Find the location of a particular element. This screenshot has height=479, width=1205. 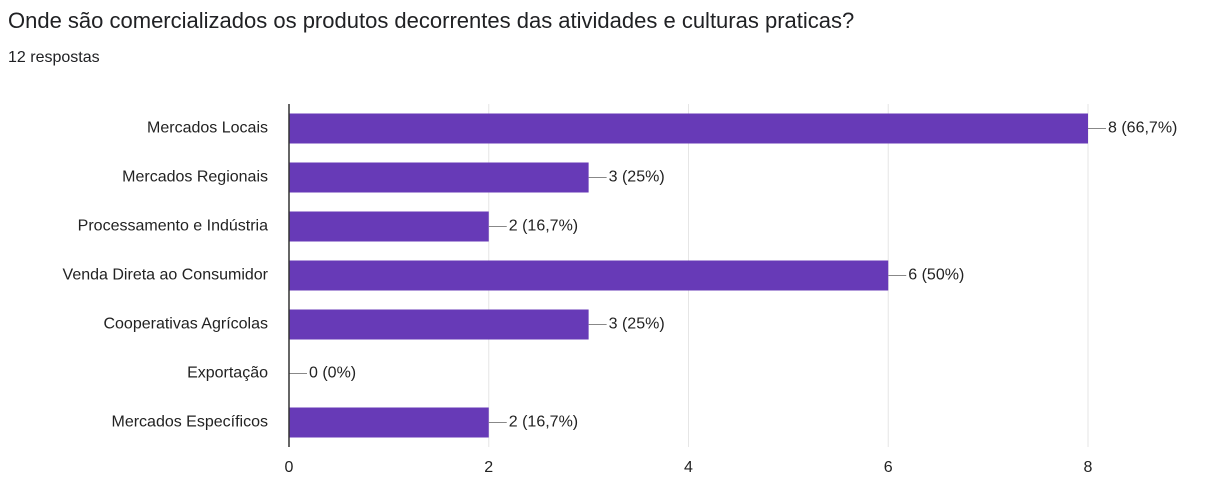

value-label: 6 (50%) is located at coordinates (936, 275).